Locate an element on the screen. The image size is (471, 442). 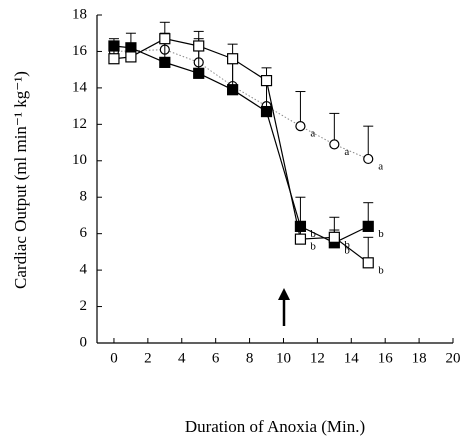
x-tick-label: 2 is located at coordinates (148, 358).